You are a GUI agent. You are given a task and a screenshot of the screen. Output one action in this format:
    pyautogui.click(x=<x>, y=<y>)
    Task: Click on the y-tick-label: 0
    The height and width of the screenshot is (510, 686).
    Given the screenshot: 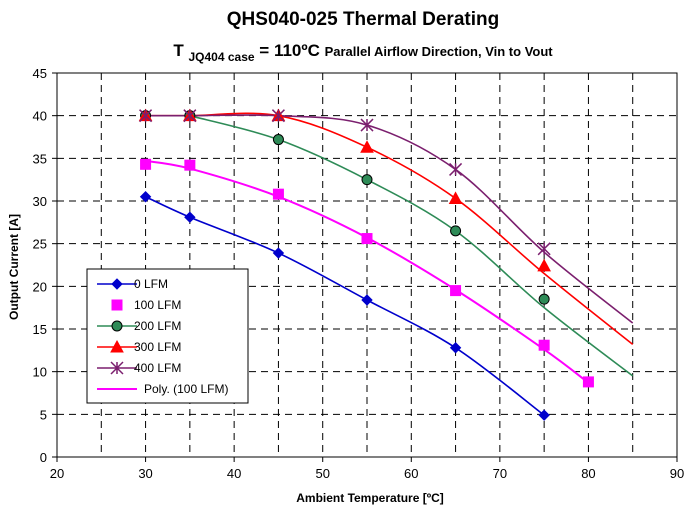 What is the action you would take?
    pyautogui.click(x=43, y=457)
    